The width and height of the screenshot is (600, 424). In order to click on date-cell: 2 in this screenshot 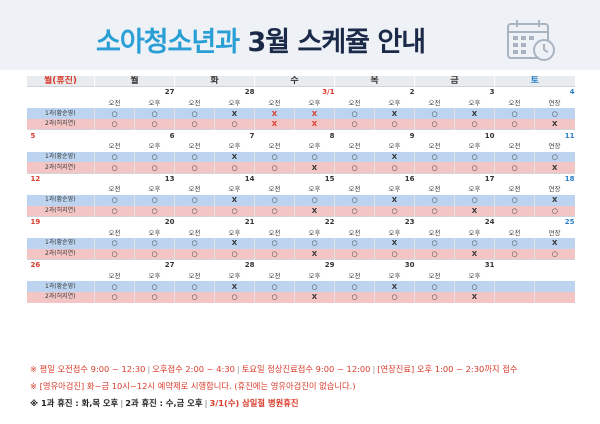, I will do `click(374, 92)`.